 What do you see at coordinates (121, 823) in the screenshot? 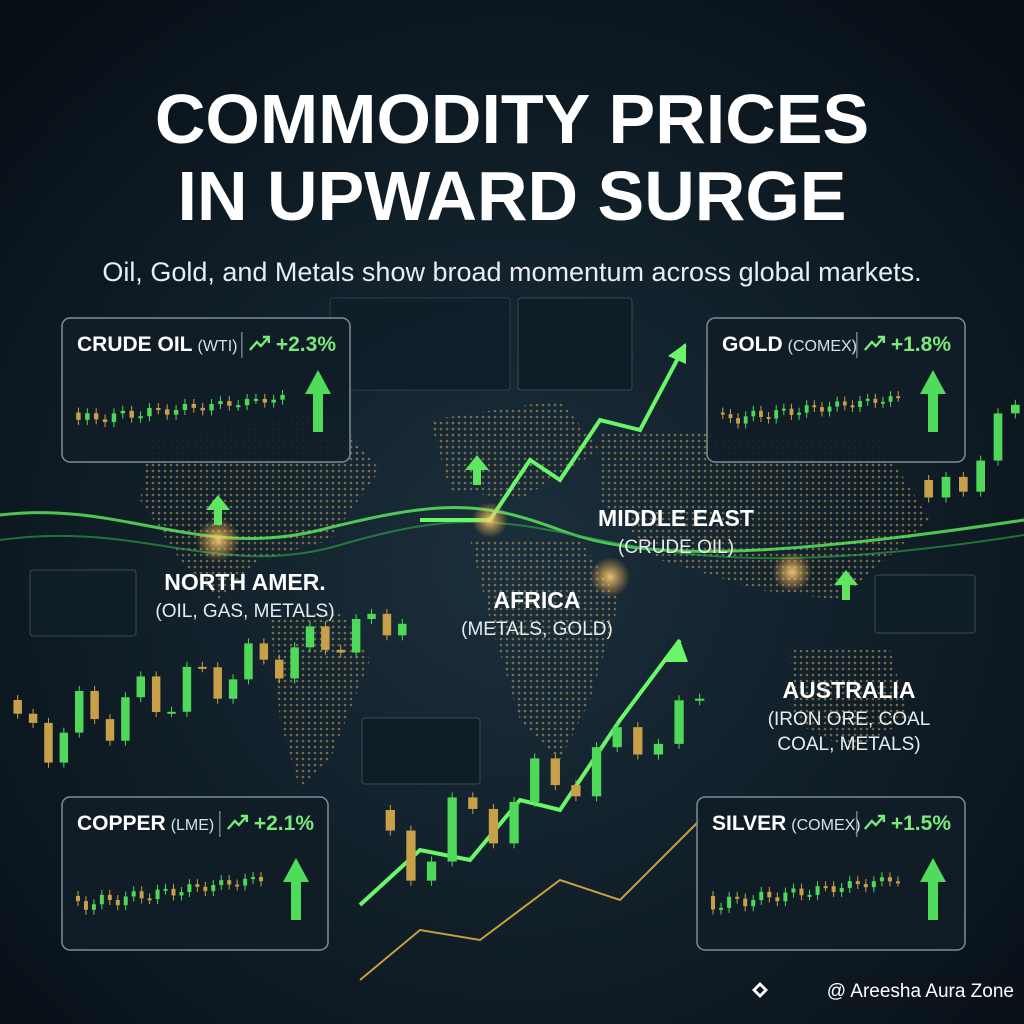
I see `card-name: COPPER` at bounding box center [121, 823].